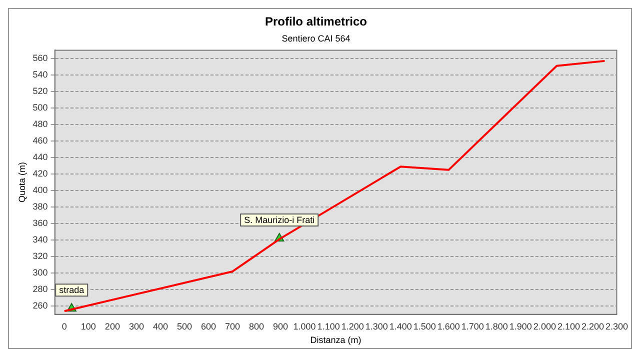 The width and height of the screenshot is (640, 357). Describe the element at coordinates (112, 326) in the screenshot. I see `x-tick-label: 200` at that location.